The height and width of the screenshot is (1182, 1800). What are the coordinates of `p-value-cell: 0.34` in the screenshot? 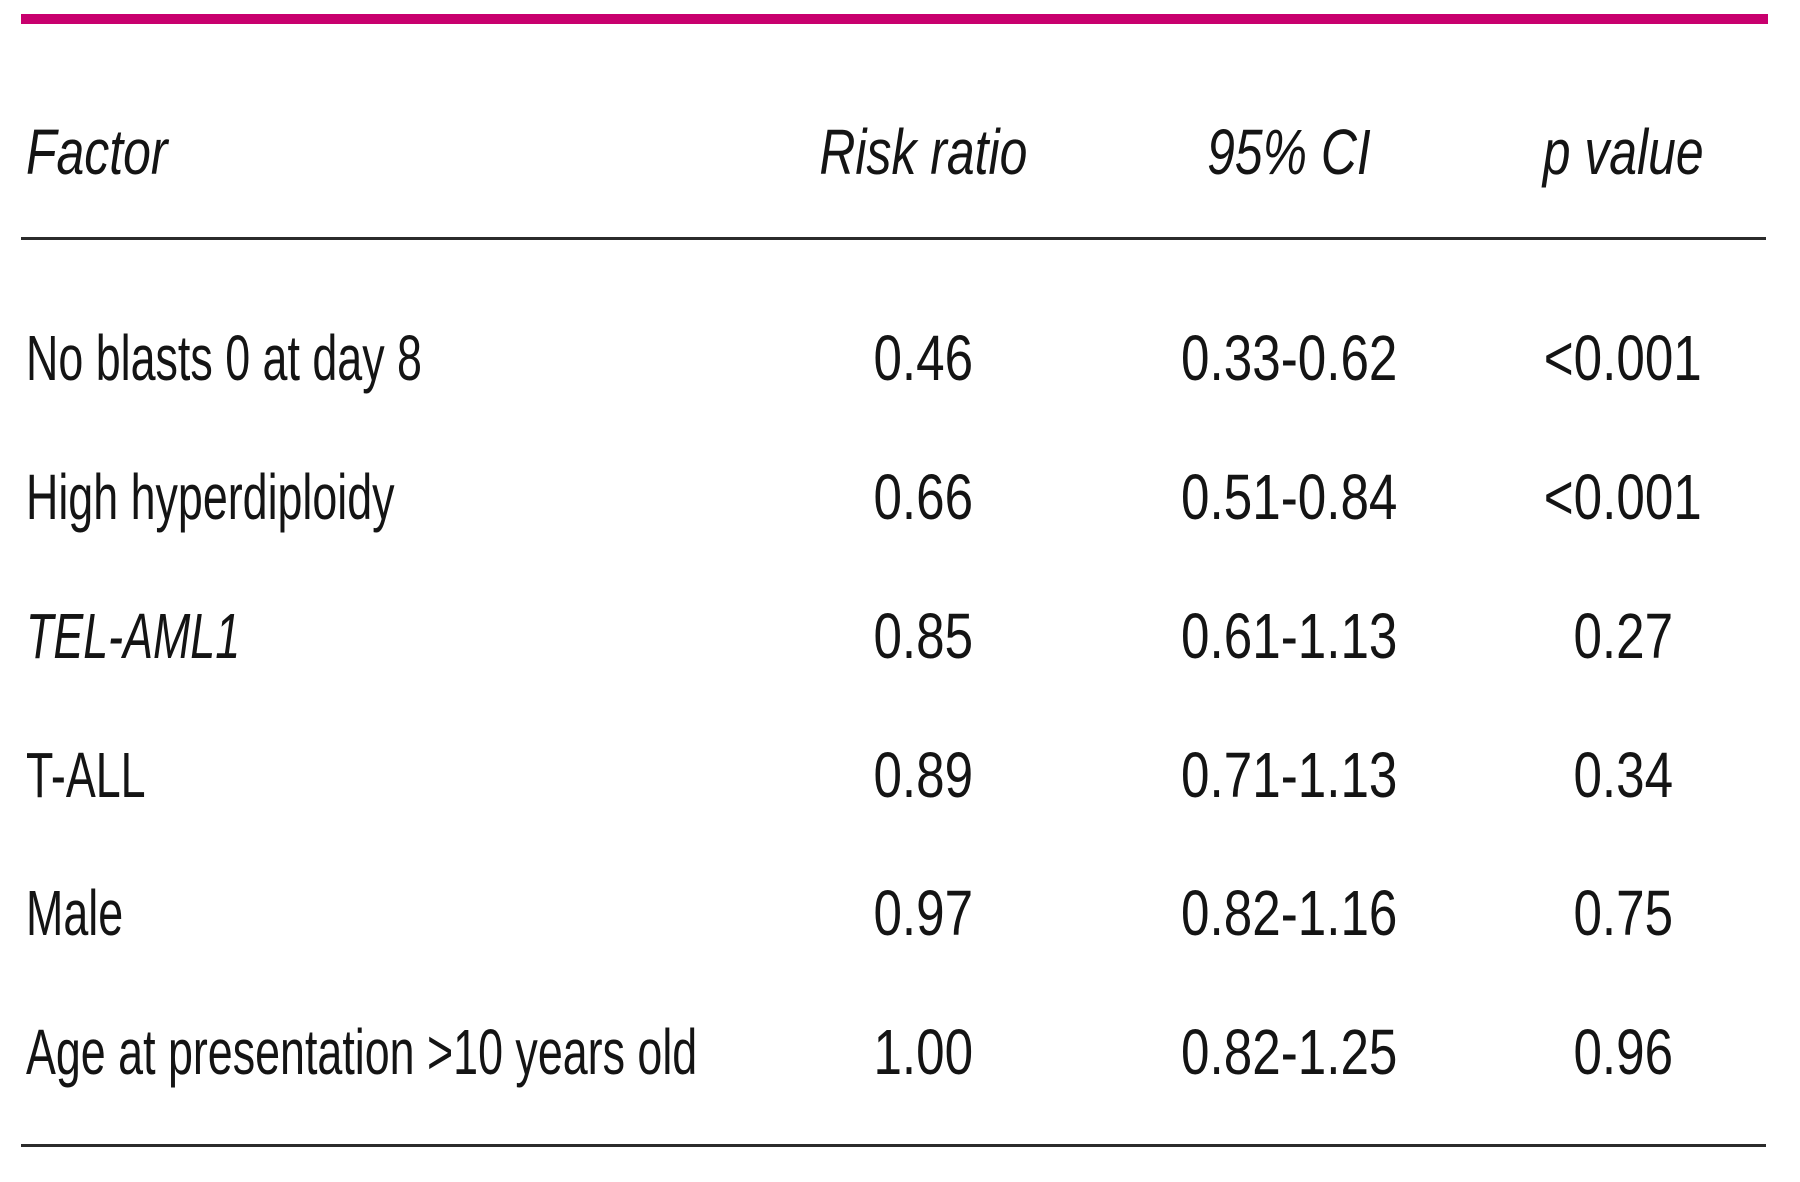 It's located at (1611, 775).